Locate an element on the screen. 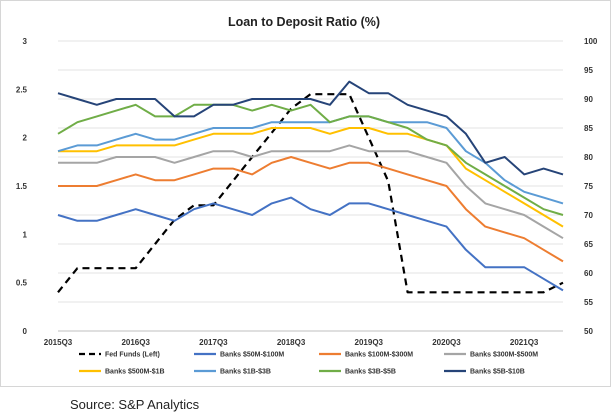 This screenshot has width=611, height=417. y-left-tick-label: 2 is located at coordinates (25, 138).